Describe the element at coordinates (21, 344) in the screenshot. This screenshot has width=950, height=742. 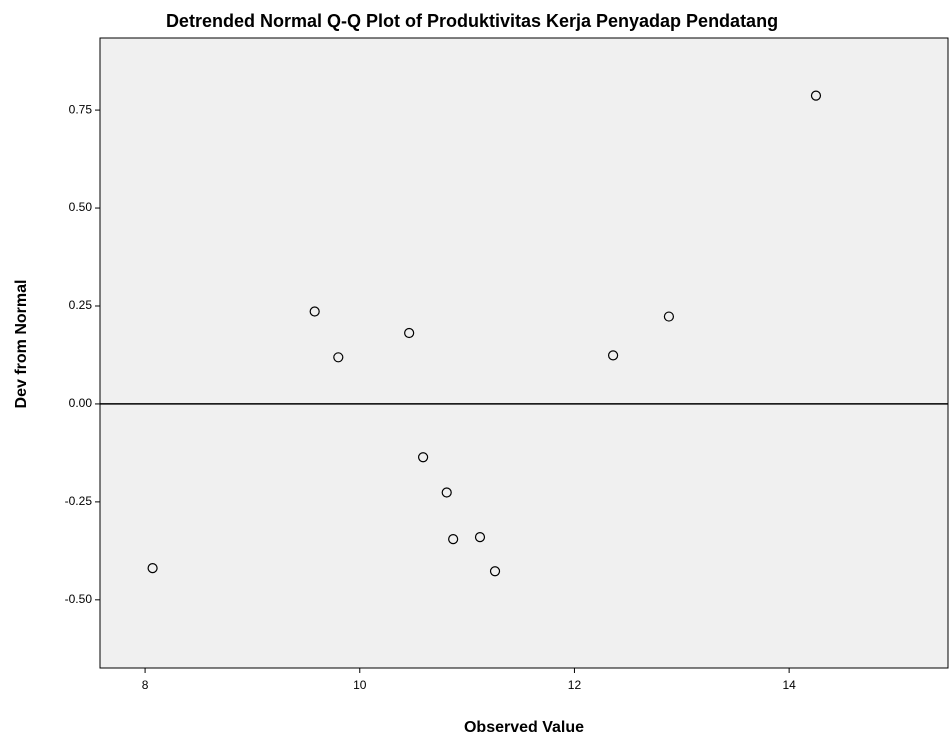
I see `y-axis-label: Dev from Normal` at that location.